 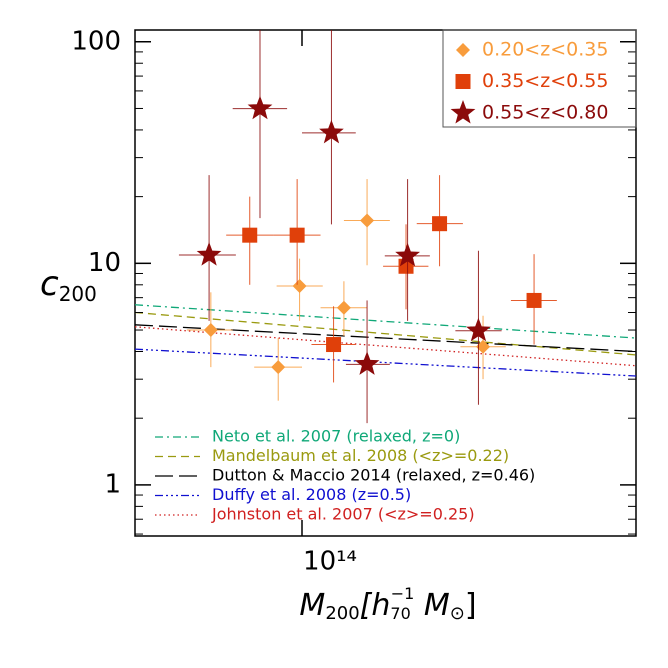 I want to click on x-label-part: [h, so click(x=375, y=605).